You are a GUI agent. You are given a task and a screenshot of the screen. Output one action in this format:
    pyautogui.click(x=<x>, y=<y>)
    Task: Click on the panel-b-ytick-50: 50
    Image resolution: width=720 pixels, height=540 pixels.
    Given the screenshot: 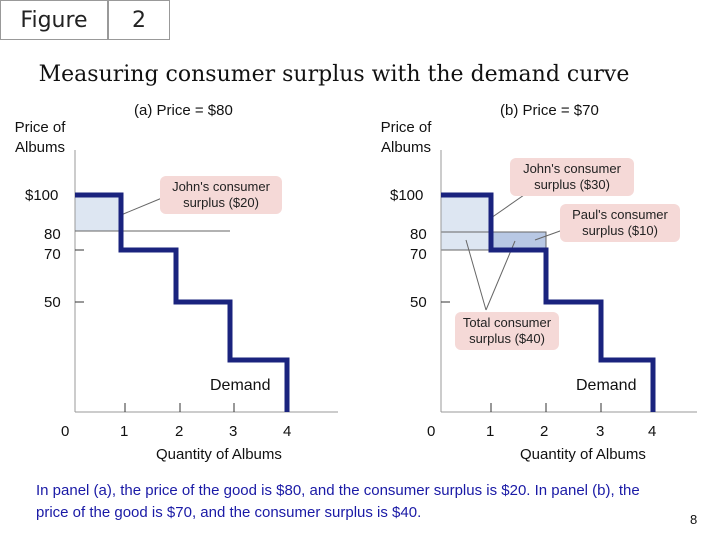 What is the action you would take?
    pyautogui.click(x=418, y=302)
    